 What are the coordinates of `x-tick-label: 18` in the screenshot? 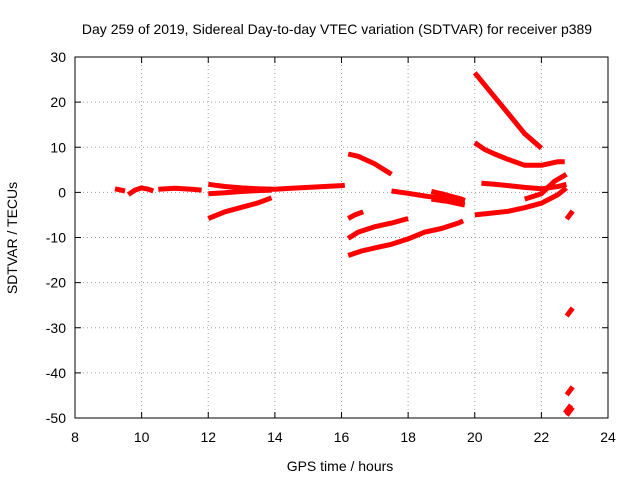 It's located at (408, 437).